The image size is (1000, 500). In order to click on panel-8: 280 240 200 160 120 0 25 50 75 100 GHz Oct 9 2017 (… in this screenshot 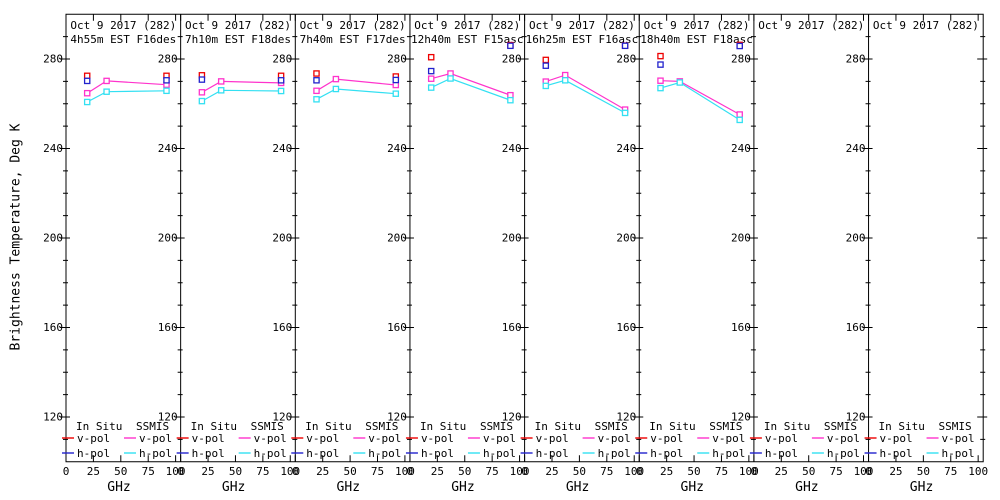, I will do `click(917, 254)`.